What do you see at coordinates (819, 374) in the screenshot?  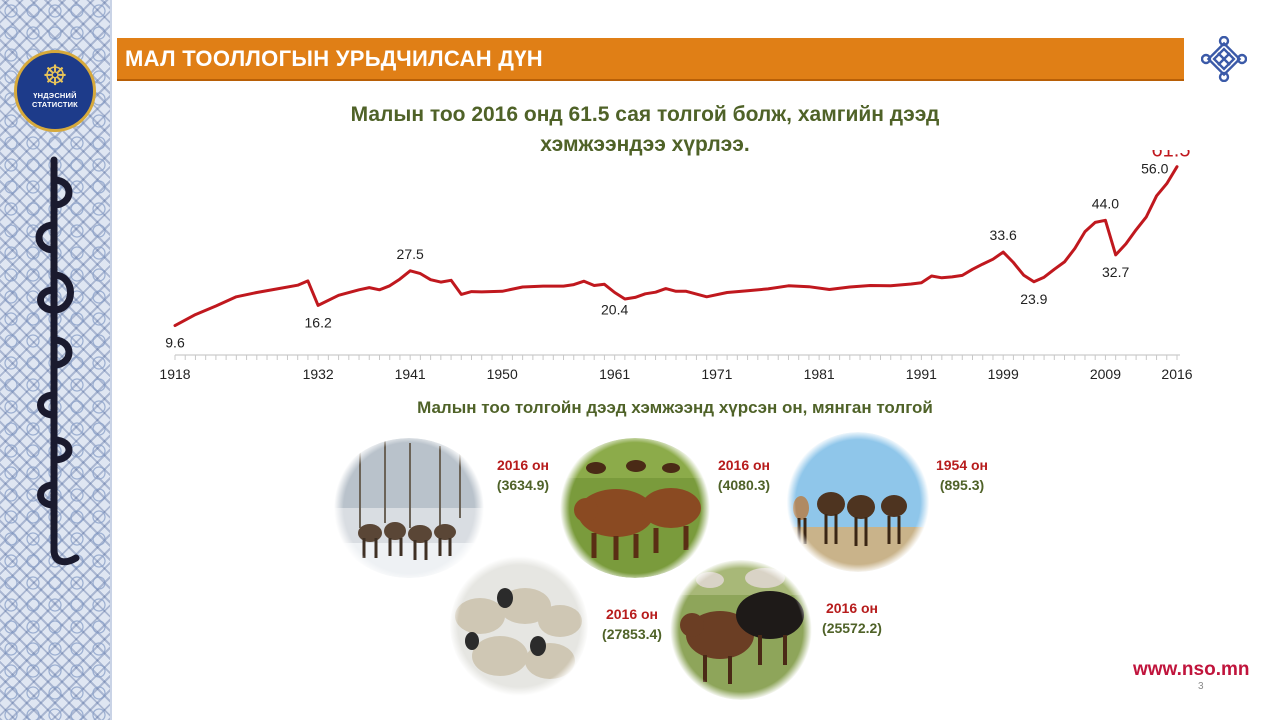 I see `x-tick-label: 1981` at bounding box center [819, 374].